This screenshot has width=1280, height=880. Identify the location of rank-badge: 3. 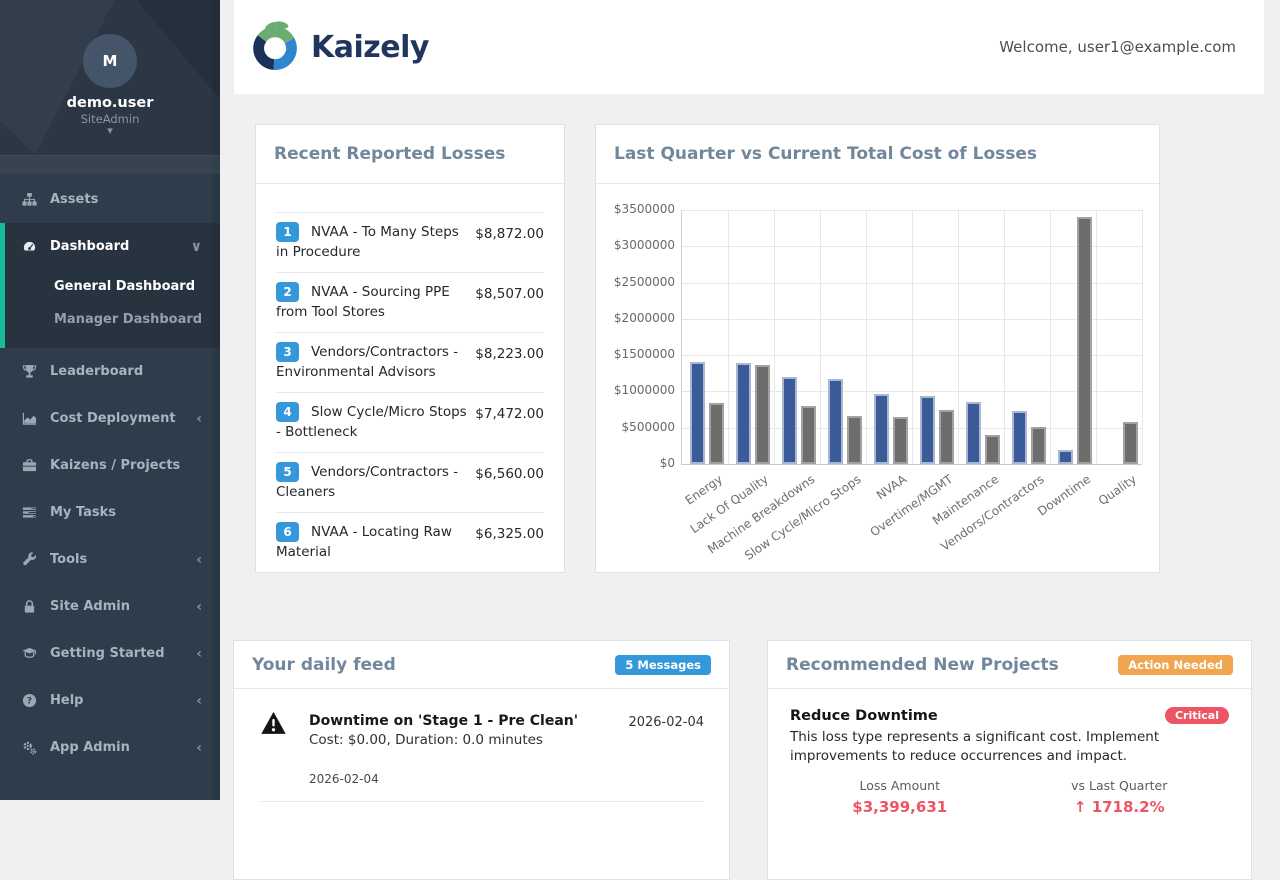
(287, 352).